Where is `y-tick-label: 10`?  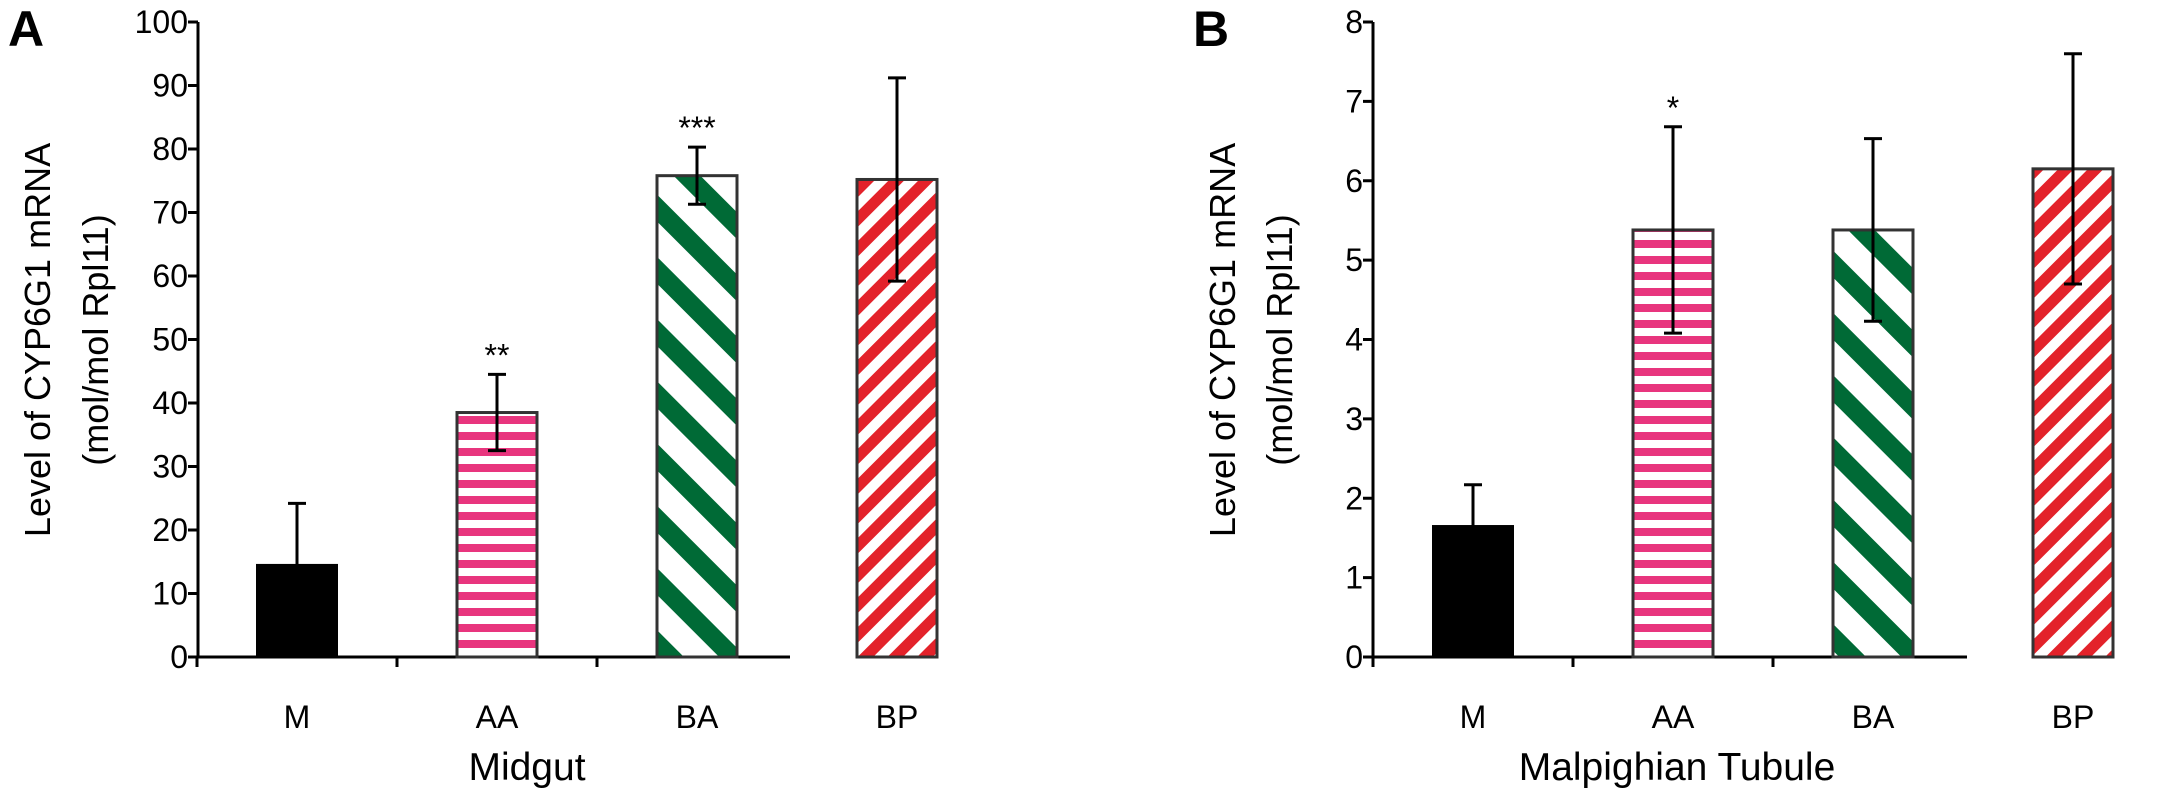 y-tick-label: 10 is located at coordinates (170, 594).